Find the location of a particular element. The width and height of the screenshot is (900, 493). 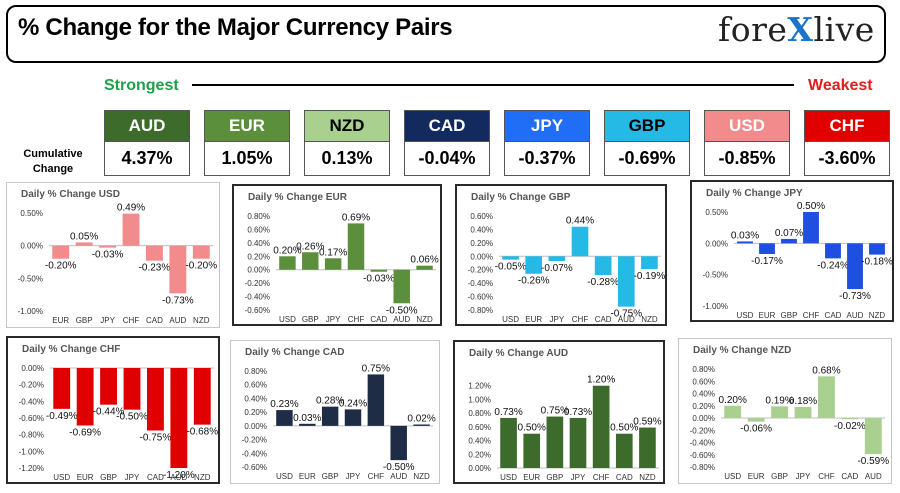

data-label-chf: 0.69% is located at coordinates (356, 217).